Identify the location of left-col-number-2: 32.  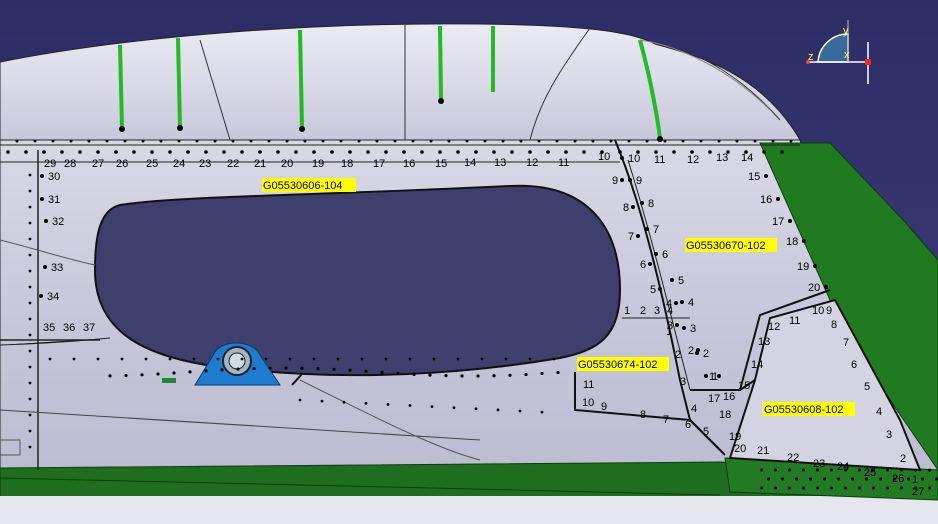
(58, 222).